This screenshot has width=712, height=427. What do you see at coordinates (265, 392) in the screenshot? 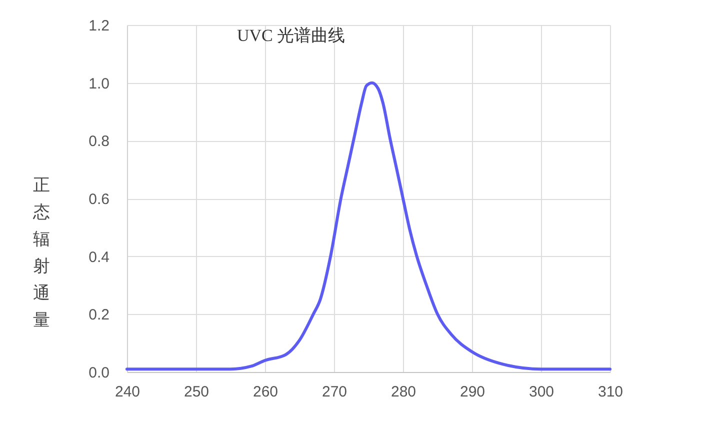
I see `x-tick-label: 260` at bounding box center [265, 392].